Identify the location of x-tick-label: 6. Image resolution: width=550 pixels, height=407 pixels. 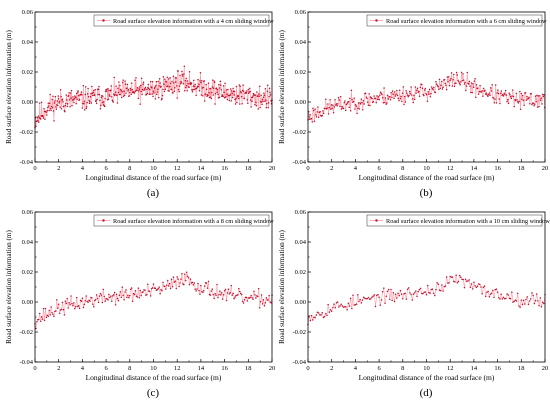
(379, 168).